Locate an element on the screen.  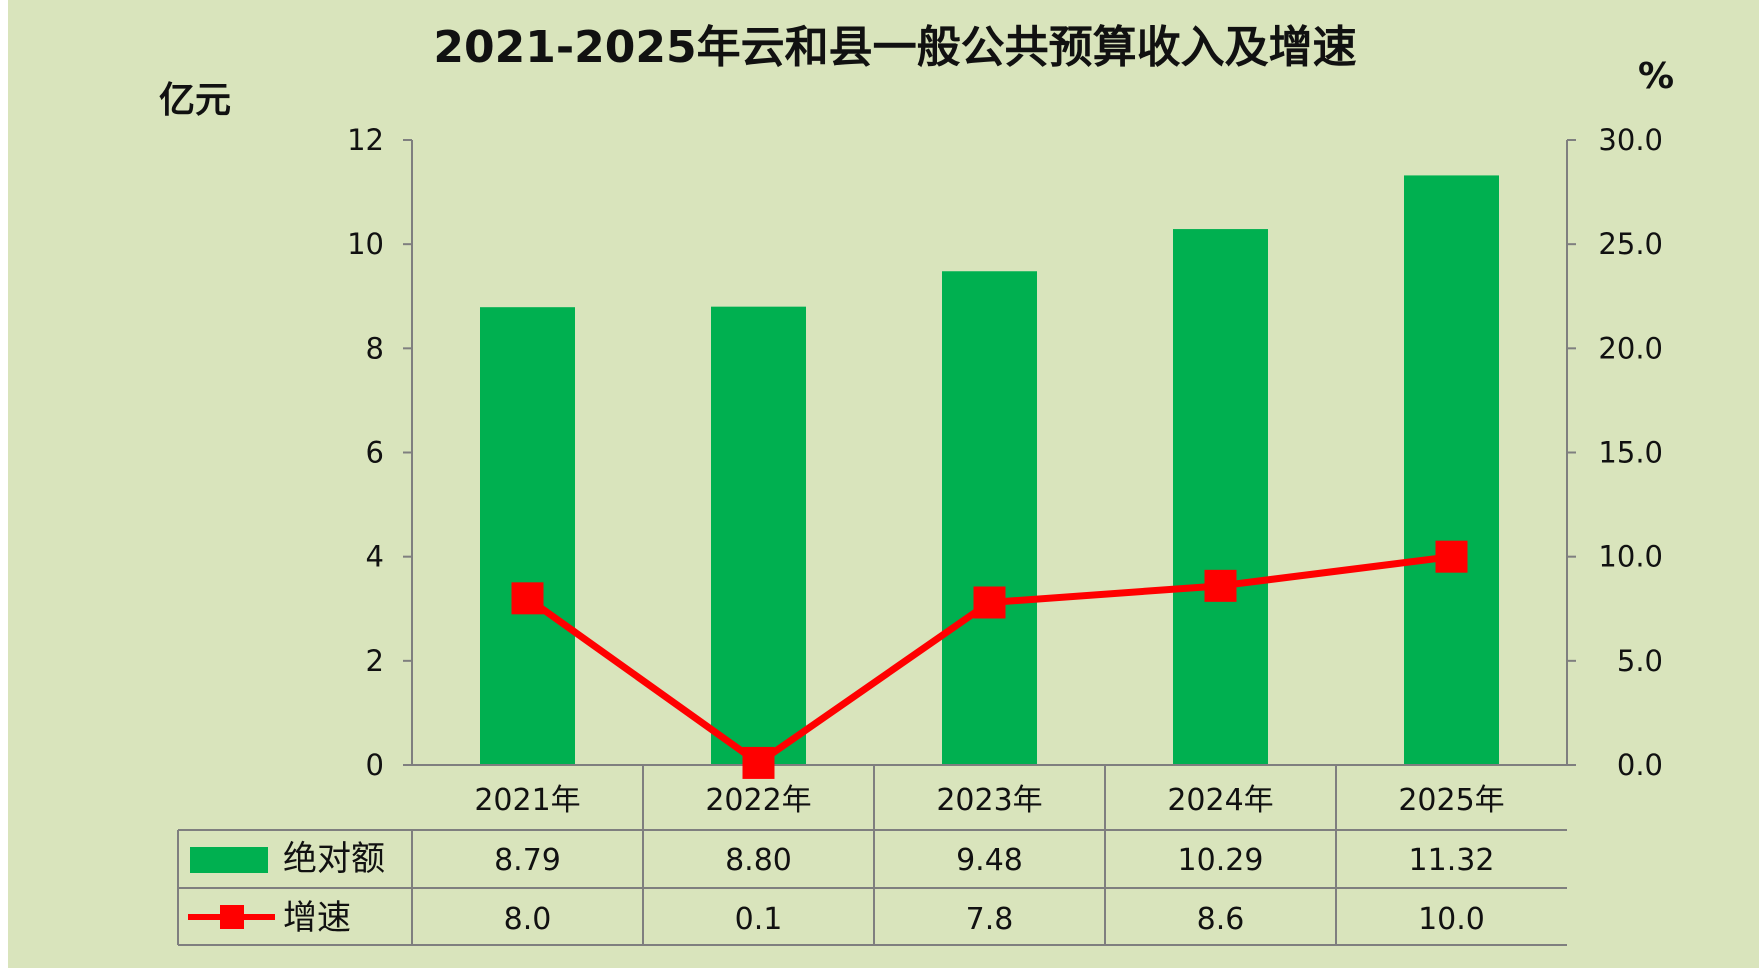
table-cell-value: 10.29 is located at coordinates (1221, 860).